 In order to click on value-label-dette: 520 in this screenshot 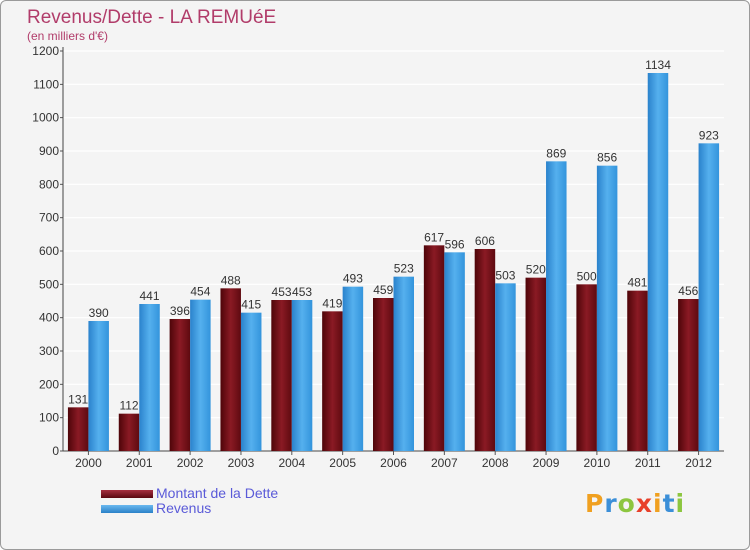, I will do `click(536, 270)`.